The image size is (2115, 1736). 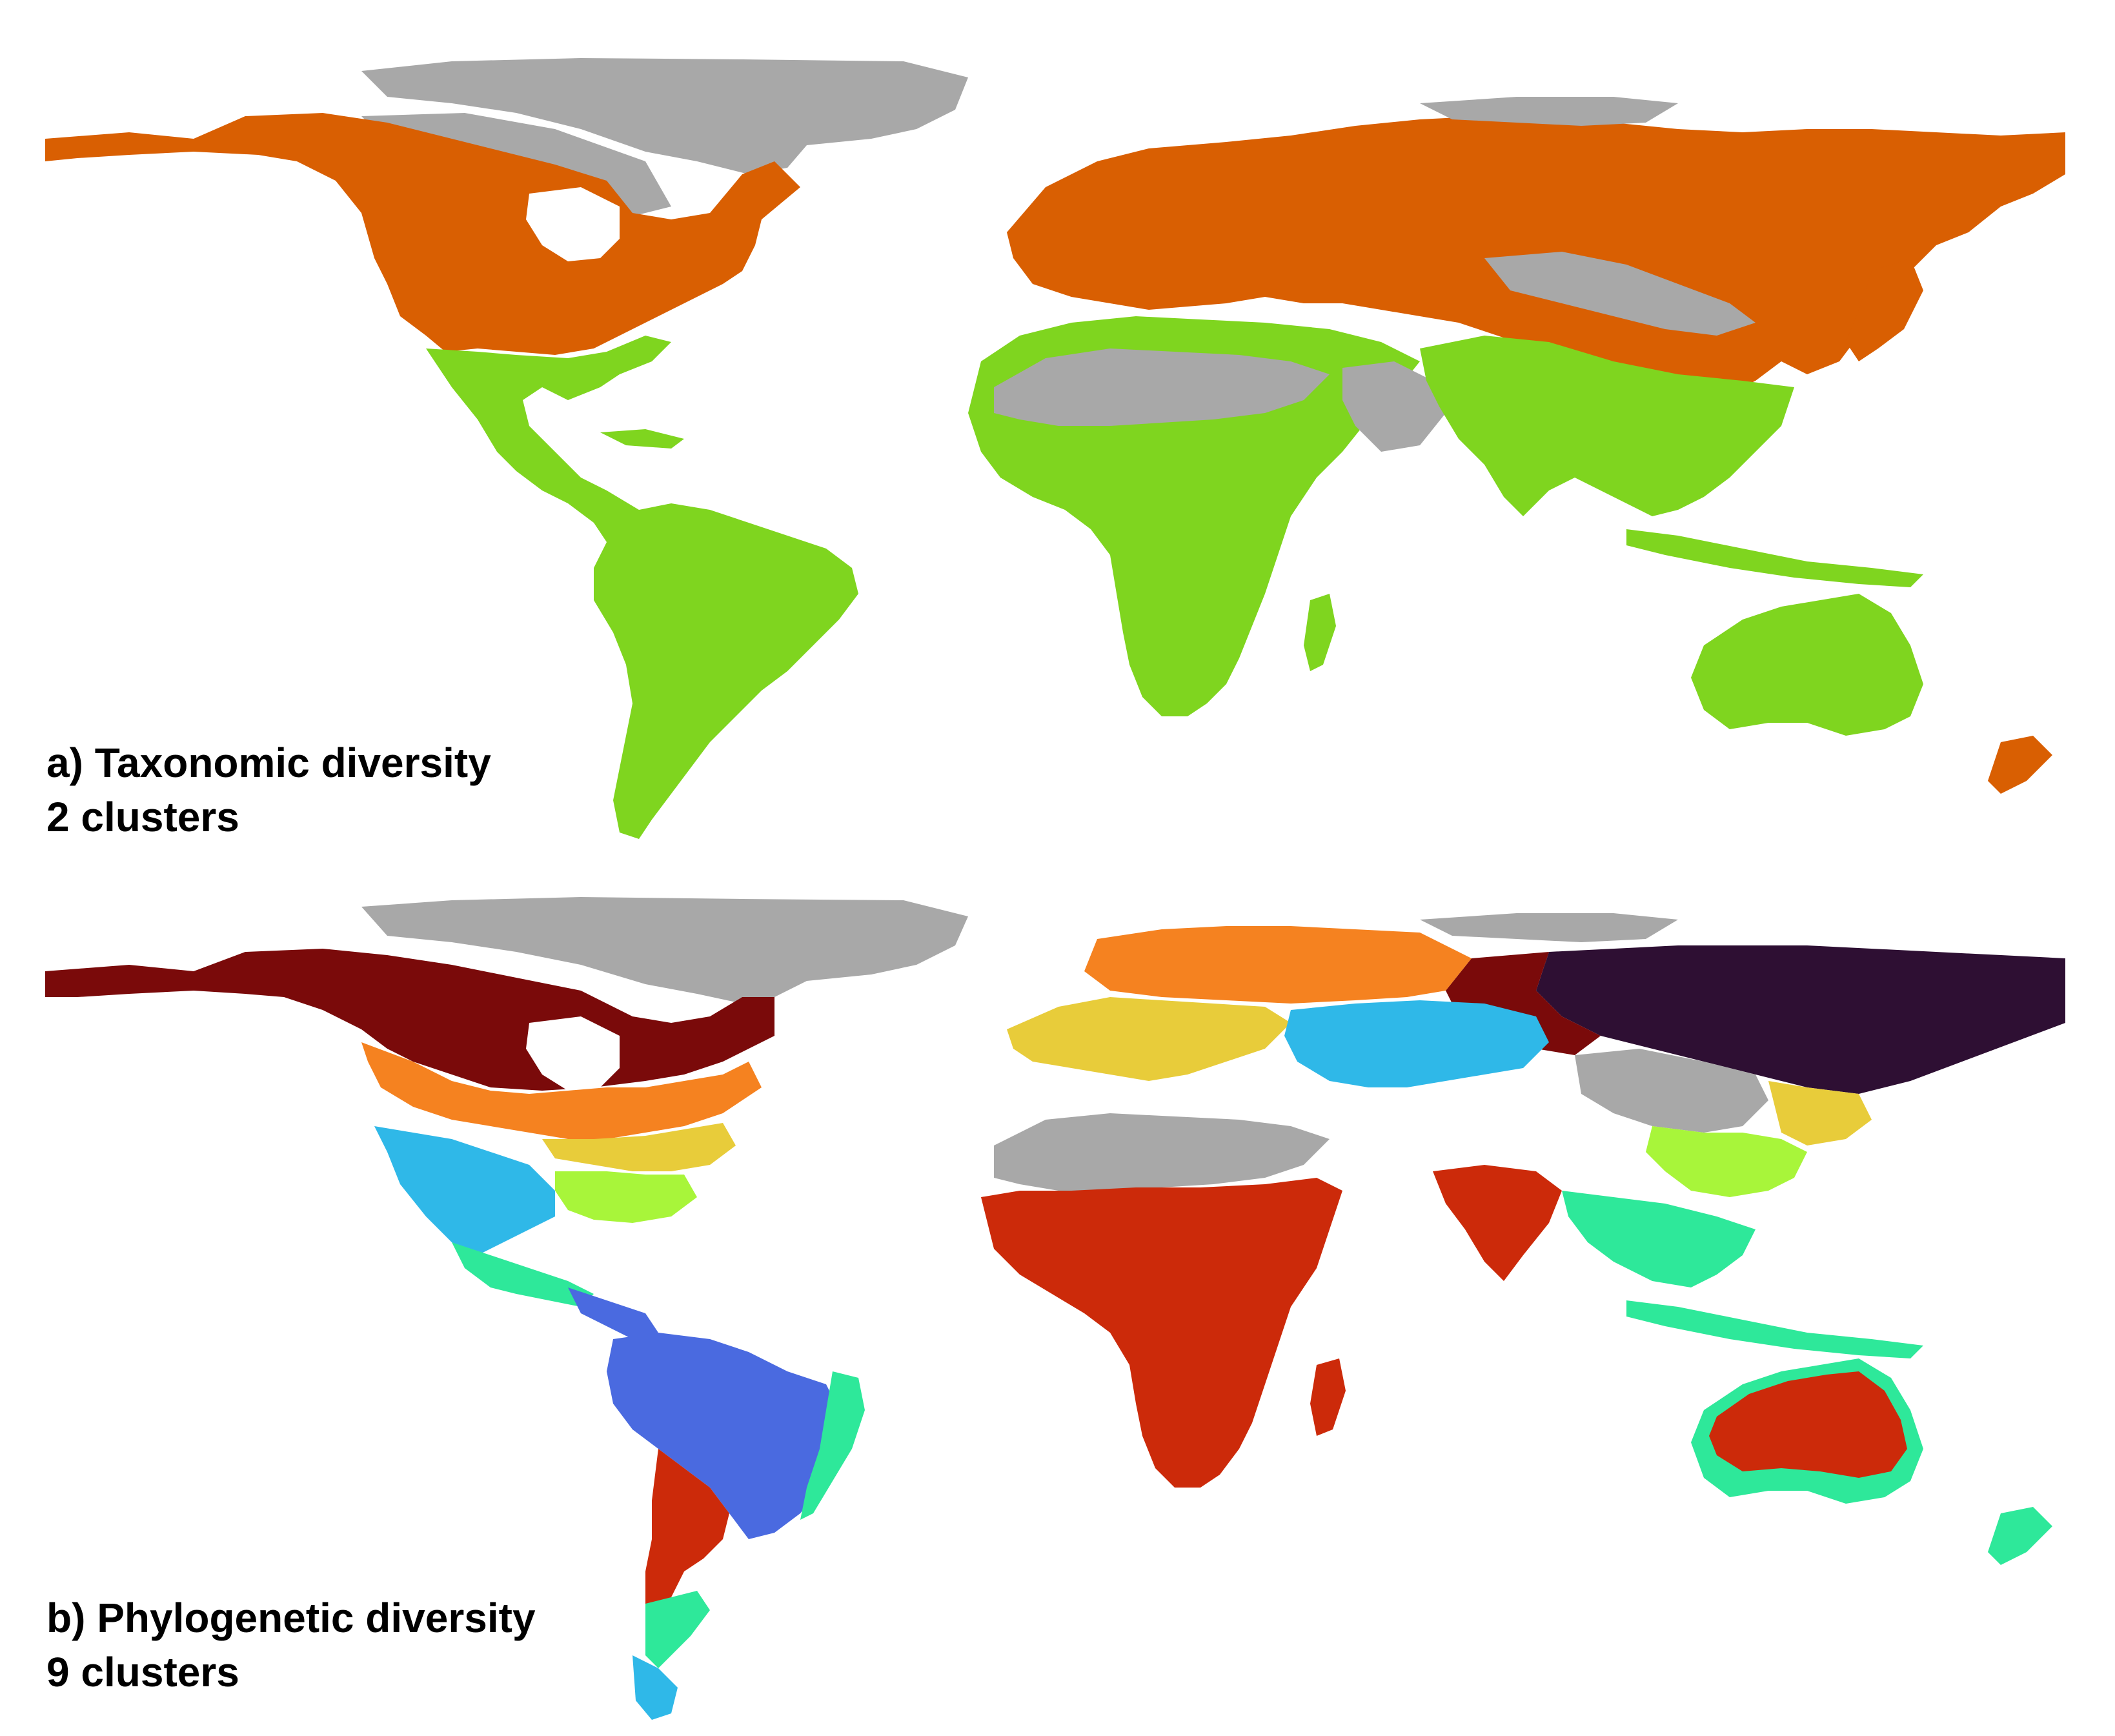 I want to click on indonesia-region-a, so click(x=1774, y=558).